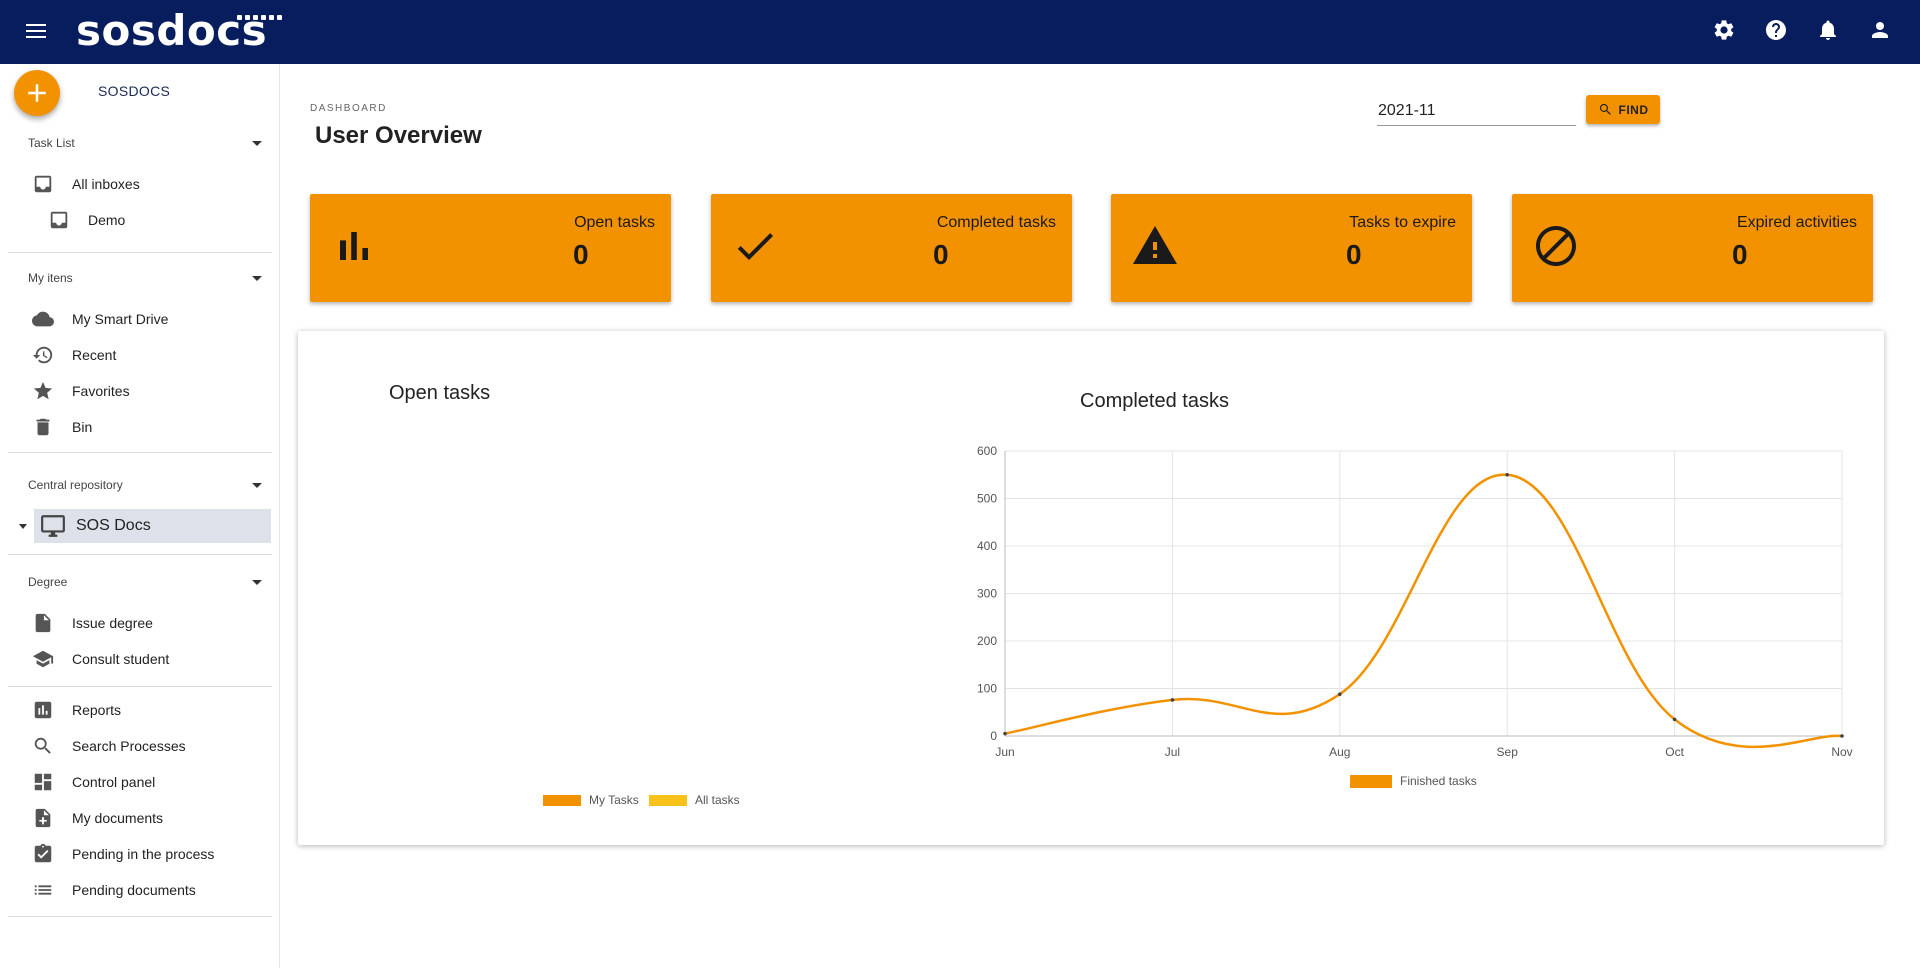  What do you see at coordinates (694, 800) in the screenshot?
I see `legend-all-tasks: All tasks` at bounding box center [694, 800].